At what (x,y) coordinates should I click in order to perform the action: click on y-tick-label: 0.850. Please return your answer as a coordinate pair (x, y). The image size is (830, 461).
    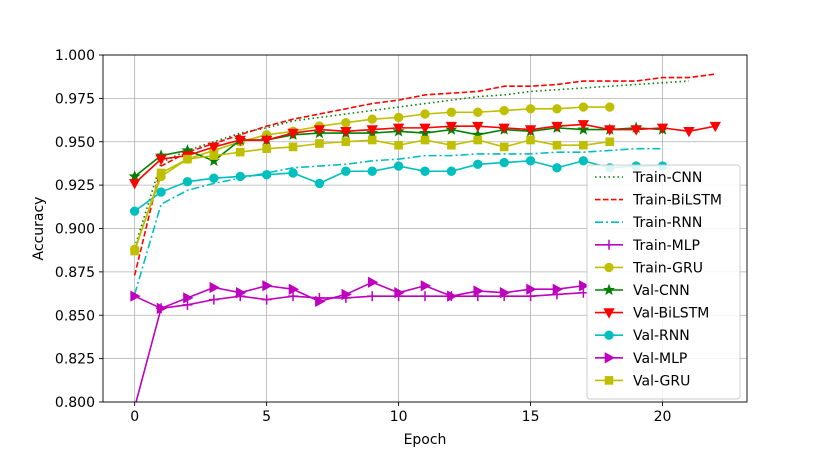
    Looking at the image, I should click on (75, 316).